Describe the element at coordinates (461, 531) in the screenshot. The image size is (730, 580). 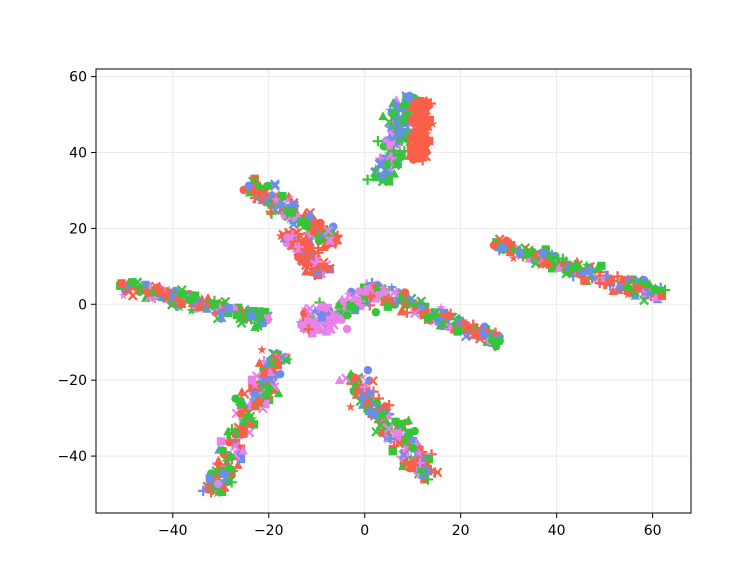
I see `x-tick-label: 20` at that location.